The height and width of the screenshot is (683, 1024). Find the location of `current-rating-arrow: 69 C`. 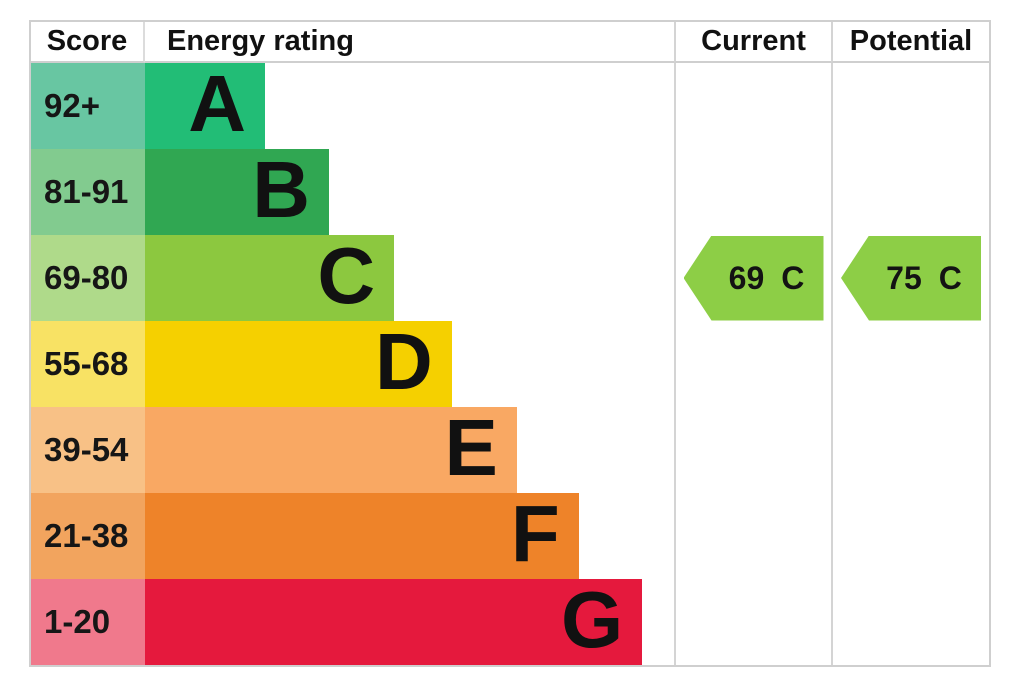

current-rating-arrow: 69 C is located at coordinates (753, 278).